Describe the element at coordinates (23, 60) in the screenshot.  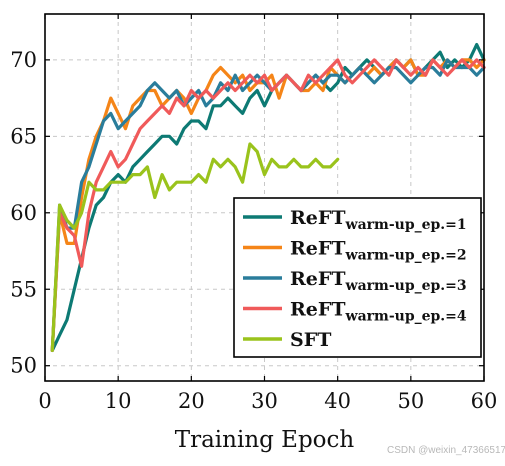
I see `y-tick-label: 70` at that location.